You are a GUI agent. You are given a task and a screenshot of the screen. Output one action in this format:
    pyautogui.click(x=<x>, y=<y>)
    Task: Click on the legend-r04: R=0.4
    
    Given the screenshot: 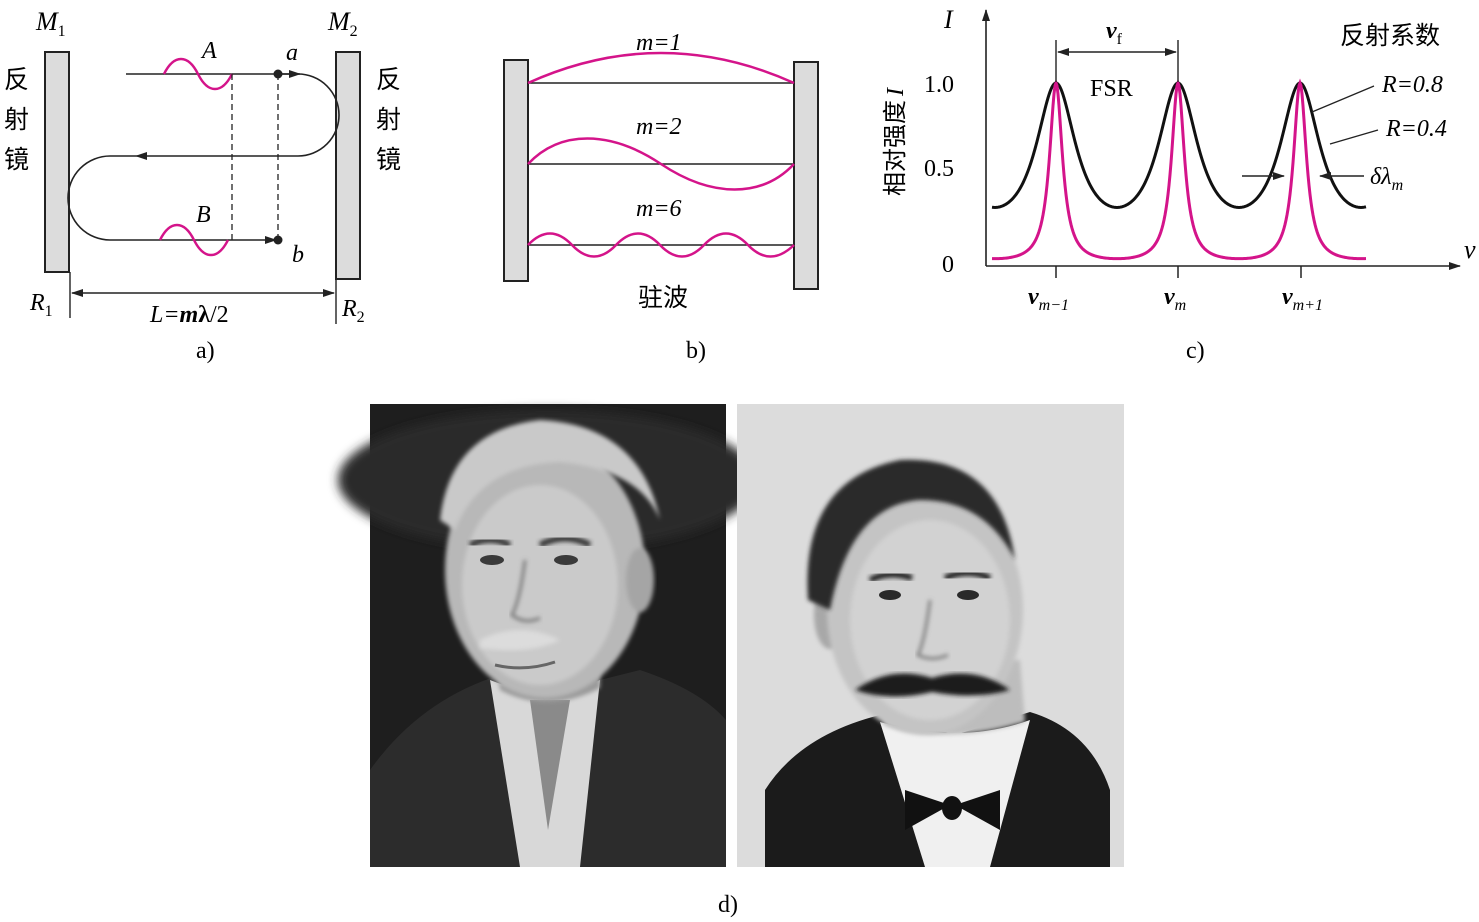 What is the action you would take?
    pyautogui.click(x=1416, y=129)
    